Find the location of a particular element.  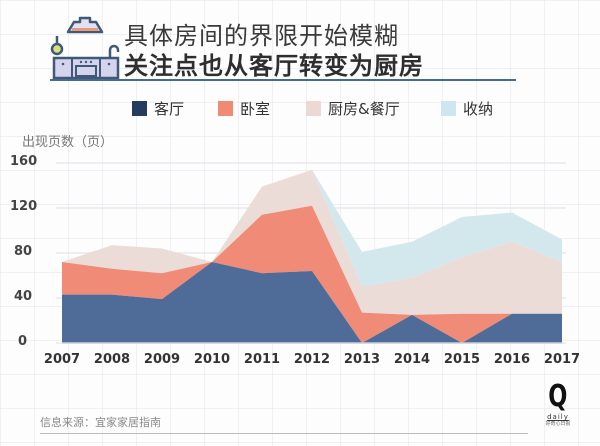

y-tick-label: 160 is located at coordinates (24, 161).